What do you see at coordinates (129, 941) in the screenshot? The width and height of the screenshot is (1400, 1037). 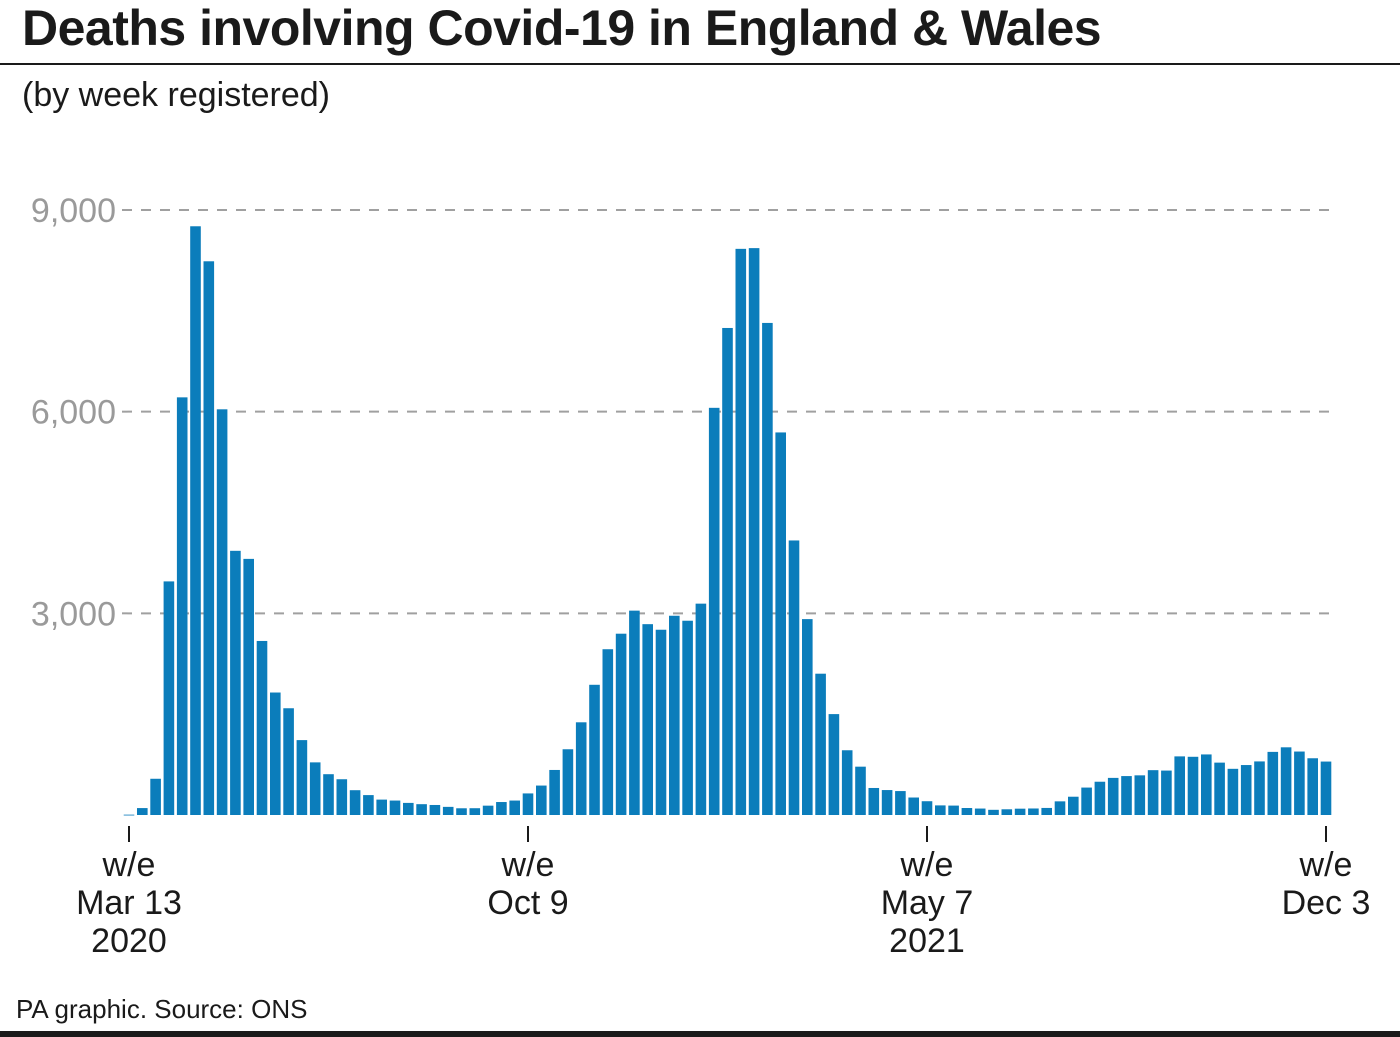 I see `x-tick-label-line: 2020` at bounding box center [129, 941].